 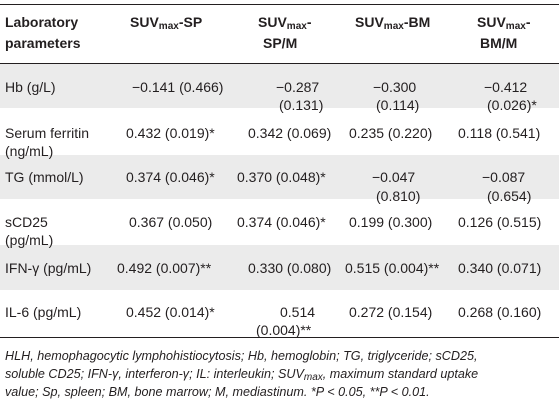 I want to click on row-4-parameter-line1: sCD25, so click(x=26, y=222).